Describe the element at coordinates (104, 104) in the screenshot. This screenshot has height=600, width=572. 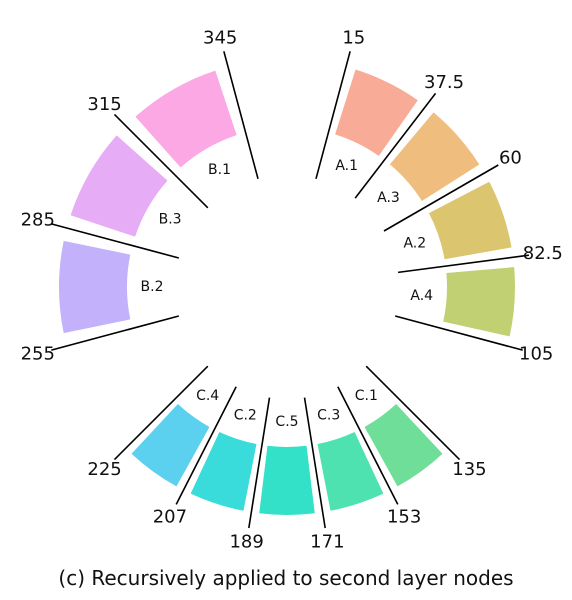
I see `boundary-angle-label: 315` at that location.